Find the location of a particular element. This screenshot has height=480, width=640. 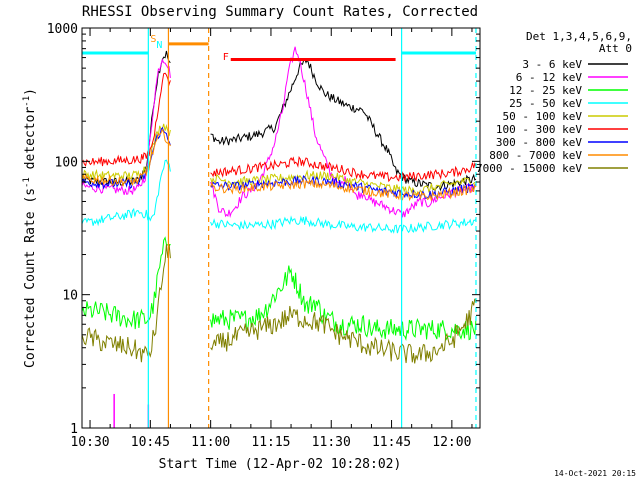

y-axis-label: Corrected Count Rate (s-1 detector-1) is located at coordinates (30, 228).